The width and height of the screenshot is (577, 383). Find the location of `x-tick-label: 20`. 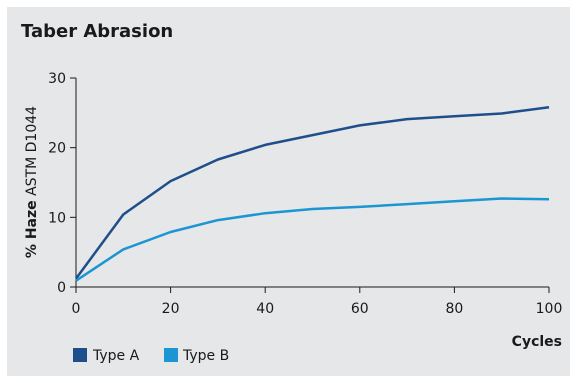

x-tick-label: 20 is located at coordinates (171, 309).